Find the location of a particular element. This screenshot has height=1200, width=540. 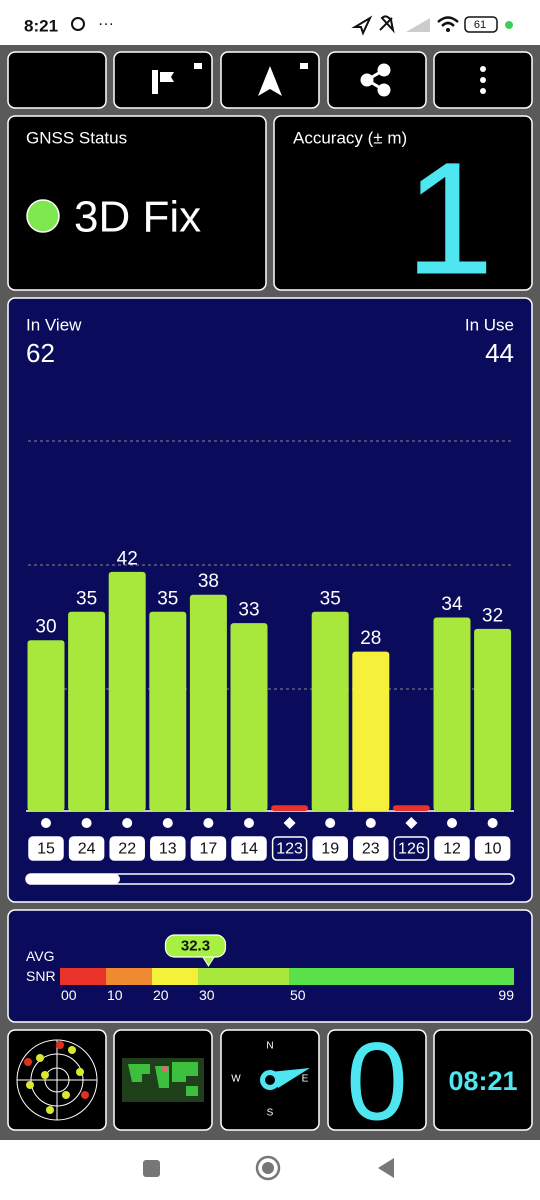

bar-label: 34 is located at coordinates (452, 604).